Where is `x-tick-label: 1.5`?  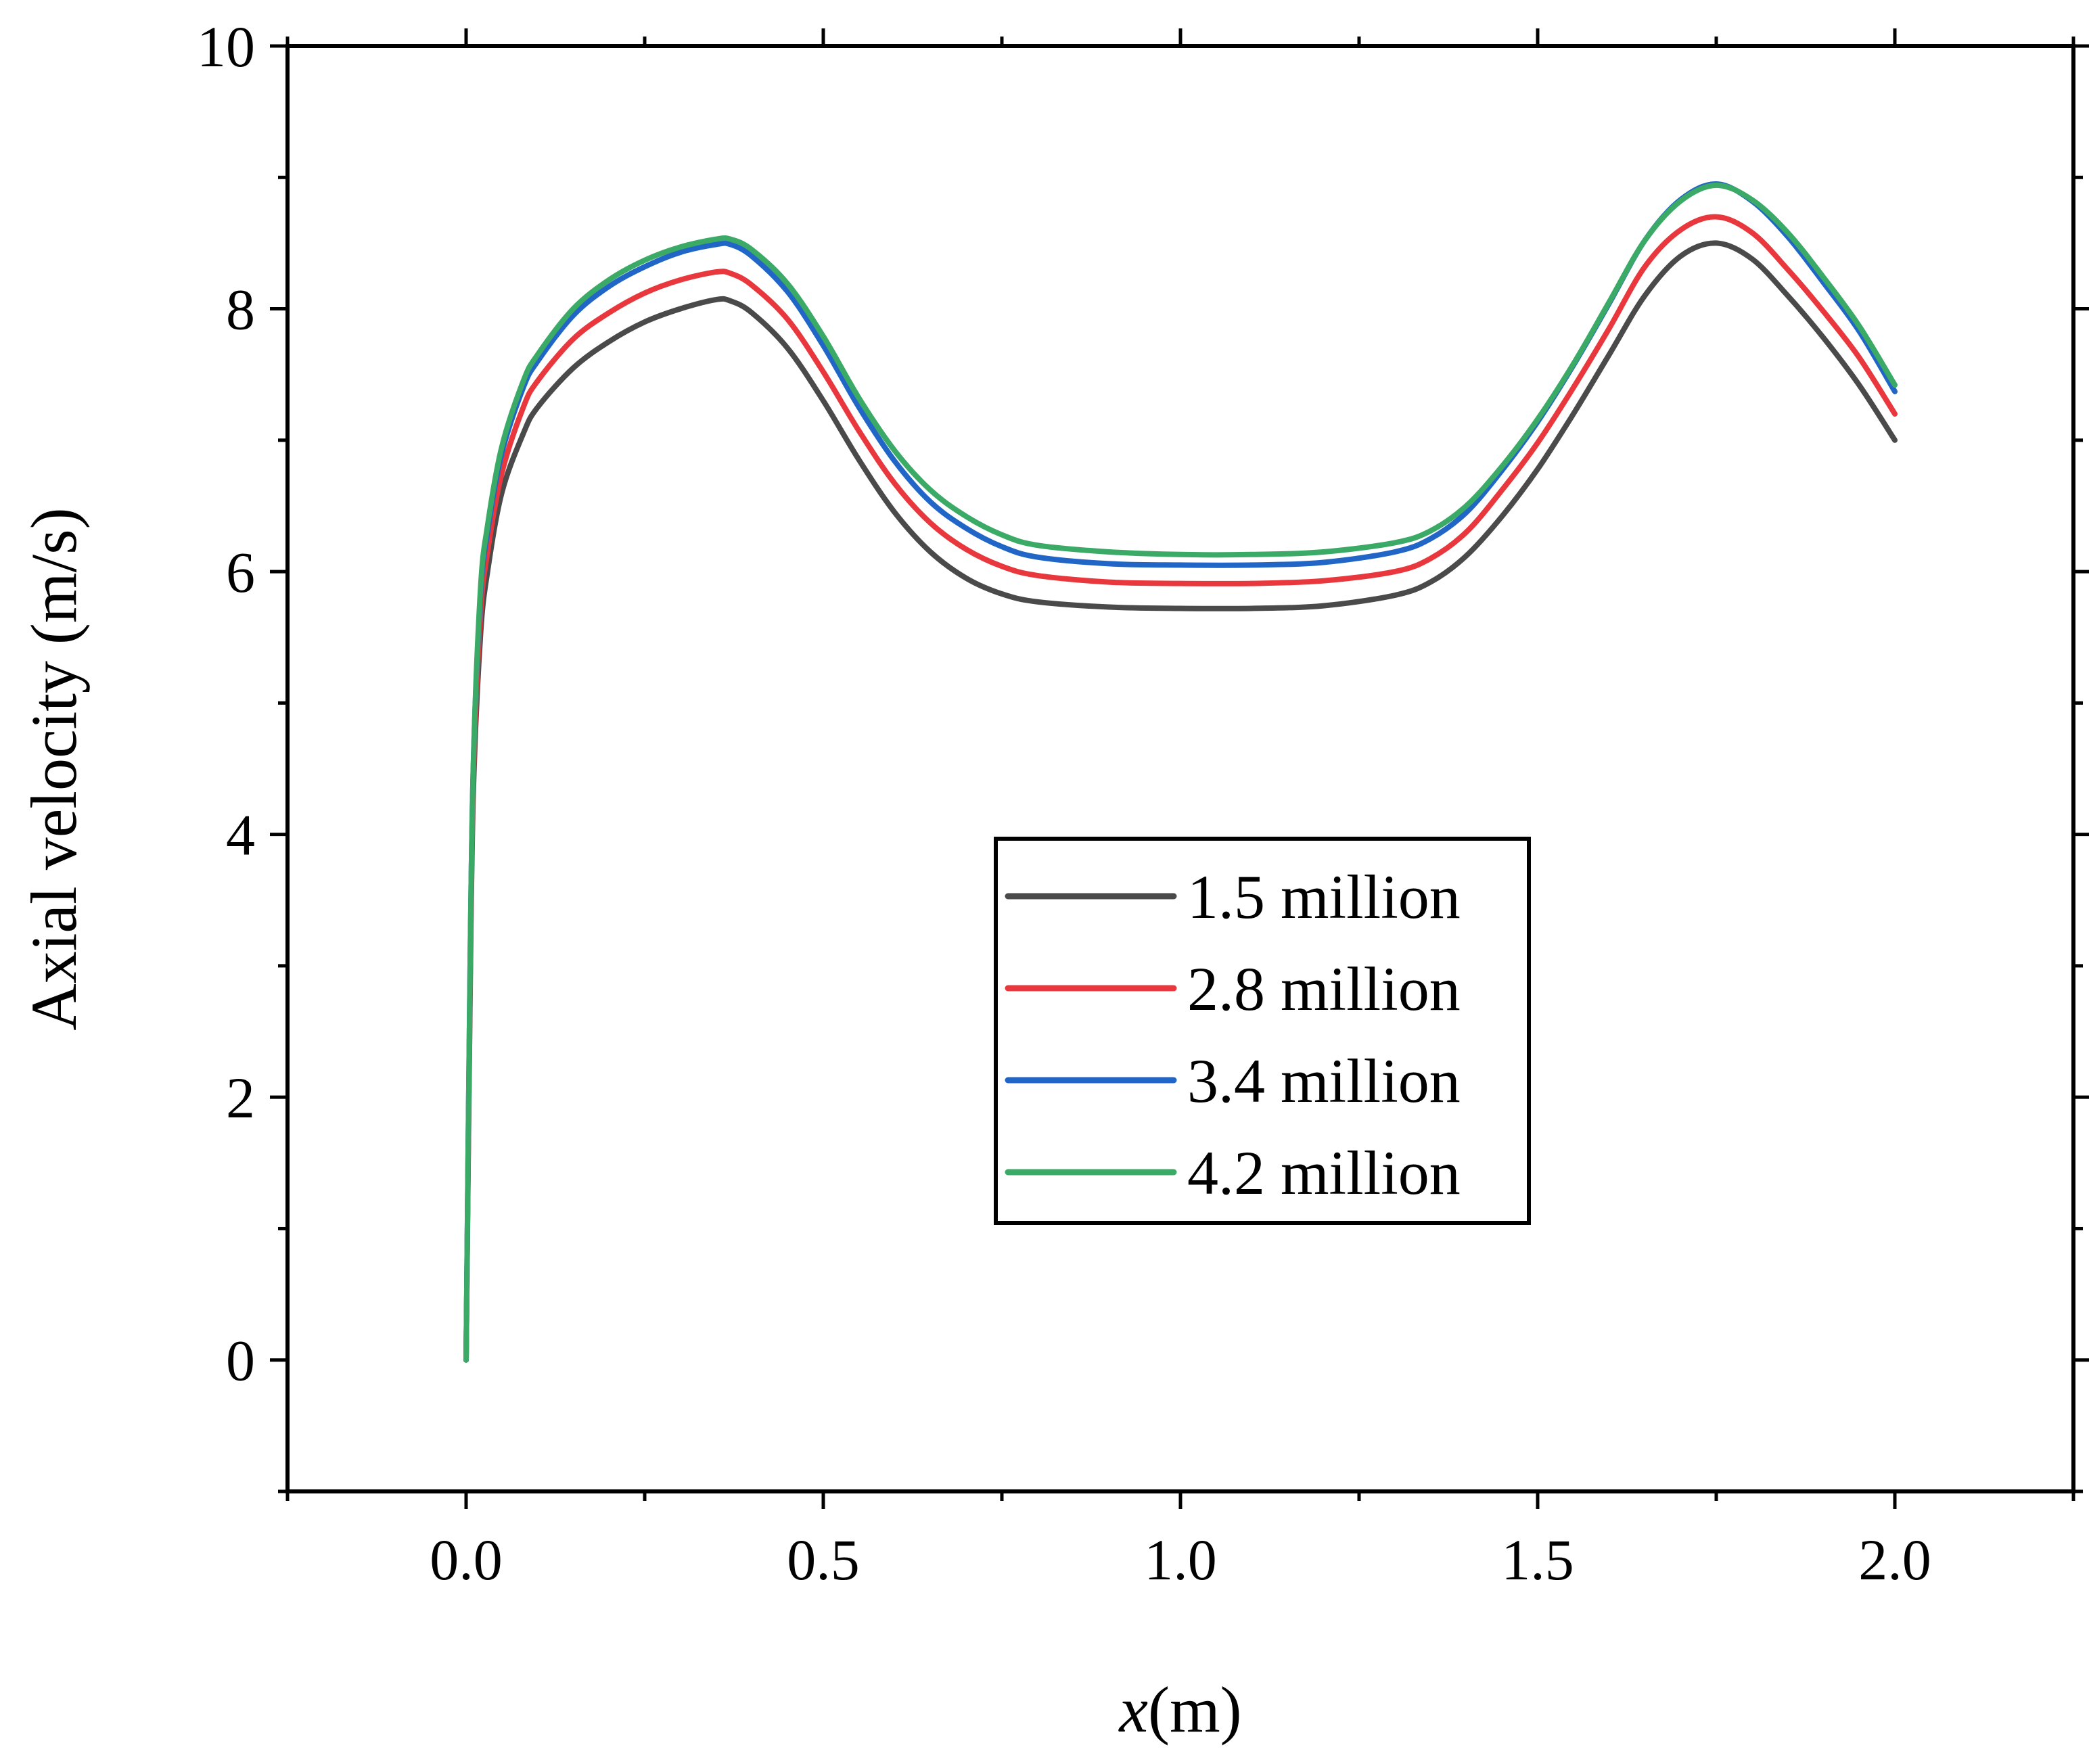
x-tick-label: 1.5 is located at coordinates (1537, 1559).